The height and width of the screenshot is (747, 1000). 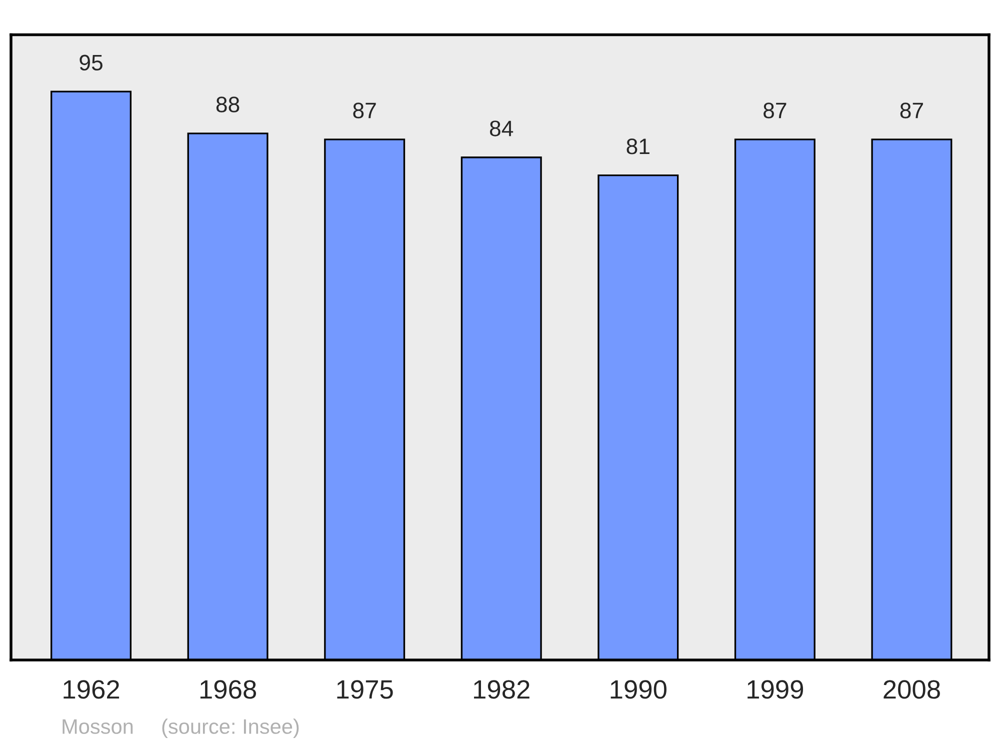 What do you see at coordinates (230, 728) in the screenshot?
I see `text: (source: Insee)` at bounding box center [230, 728].